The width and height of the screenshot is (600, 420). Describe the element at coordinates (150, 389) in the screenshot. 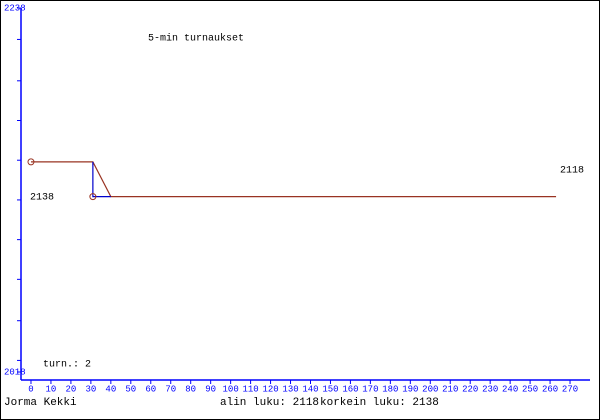

I see `x-tick-label: 60` at that location.